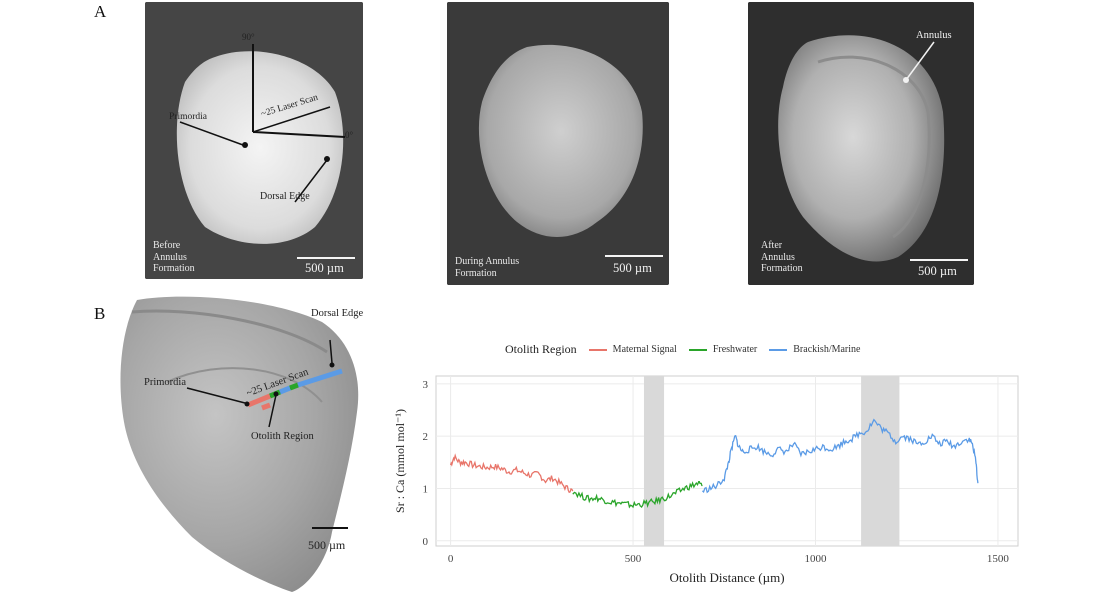 This screenshot has width=1112, height=609. Describe the element at coordinates (400, 461) in the screenshot. I see `y-axis-label: Sr : Ca (mmol mol⁻¹)` at that location.